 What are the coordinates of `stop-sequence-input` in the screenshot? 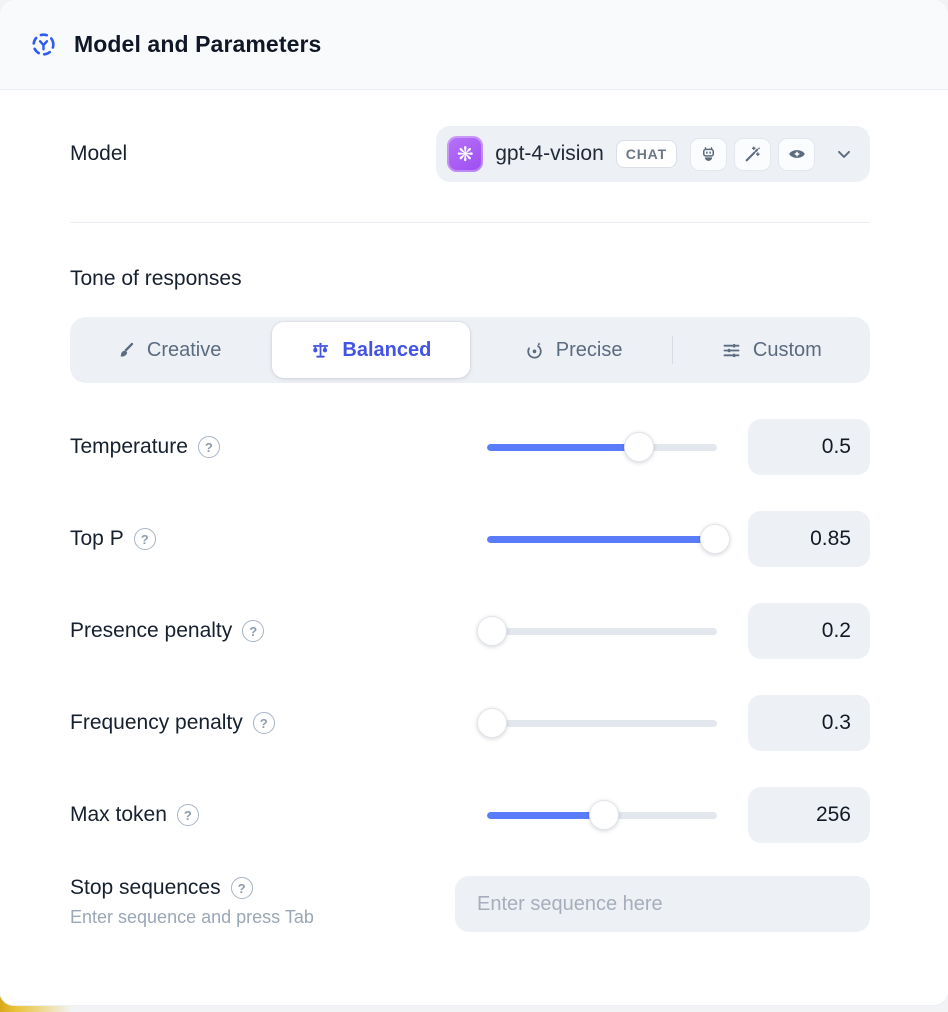 It's located at (662, 904).